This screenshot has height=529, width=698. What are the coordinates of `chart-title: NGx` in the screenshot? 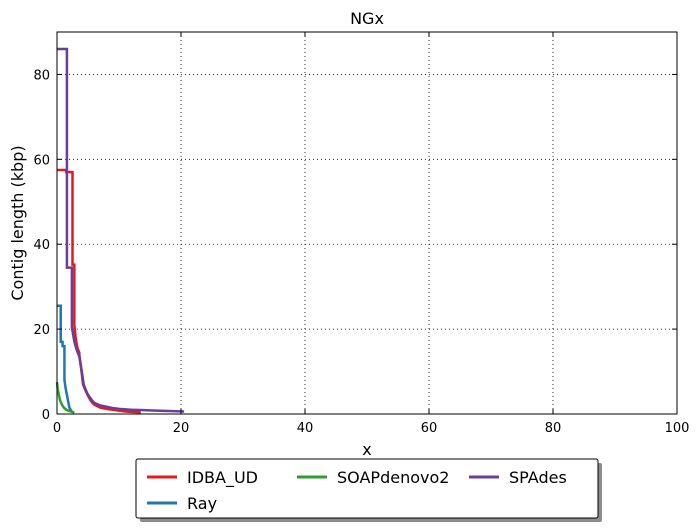 It's located at (367, 18).